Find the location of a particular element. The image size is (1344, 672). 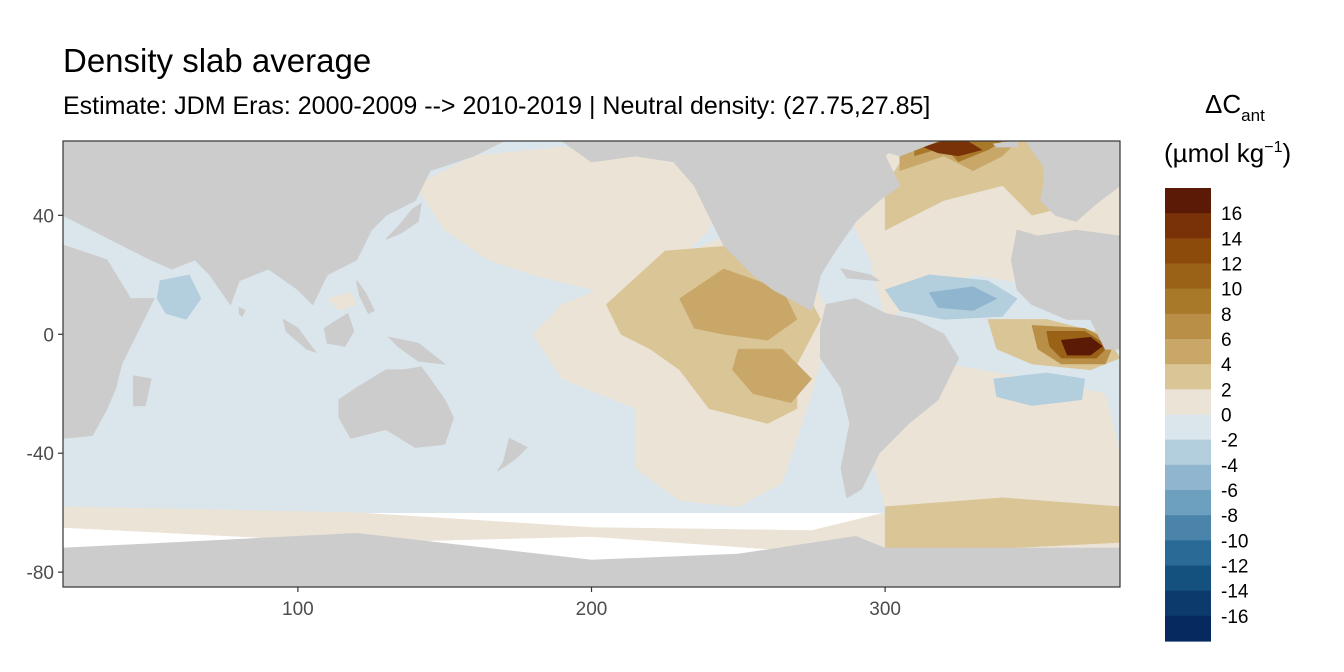

legend-label: 14 is located at coordinates (1232, 239).